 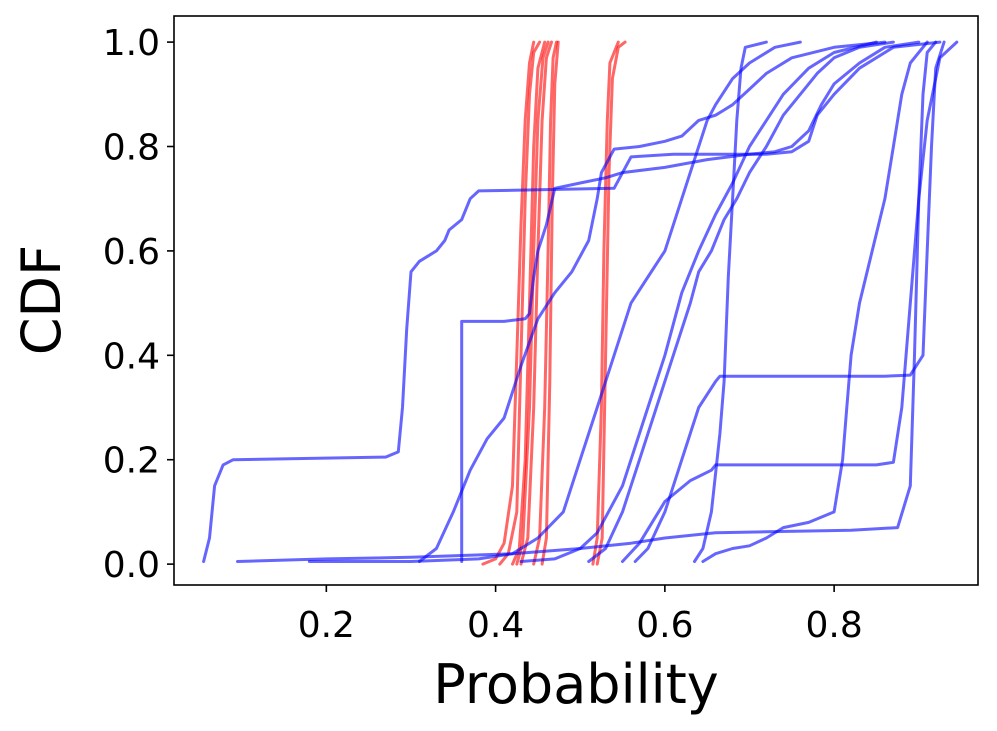 I want to click on y-tick-label: 0.2, so click(x=131, y=461).